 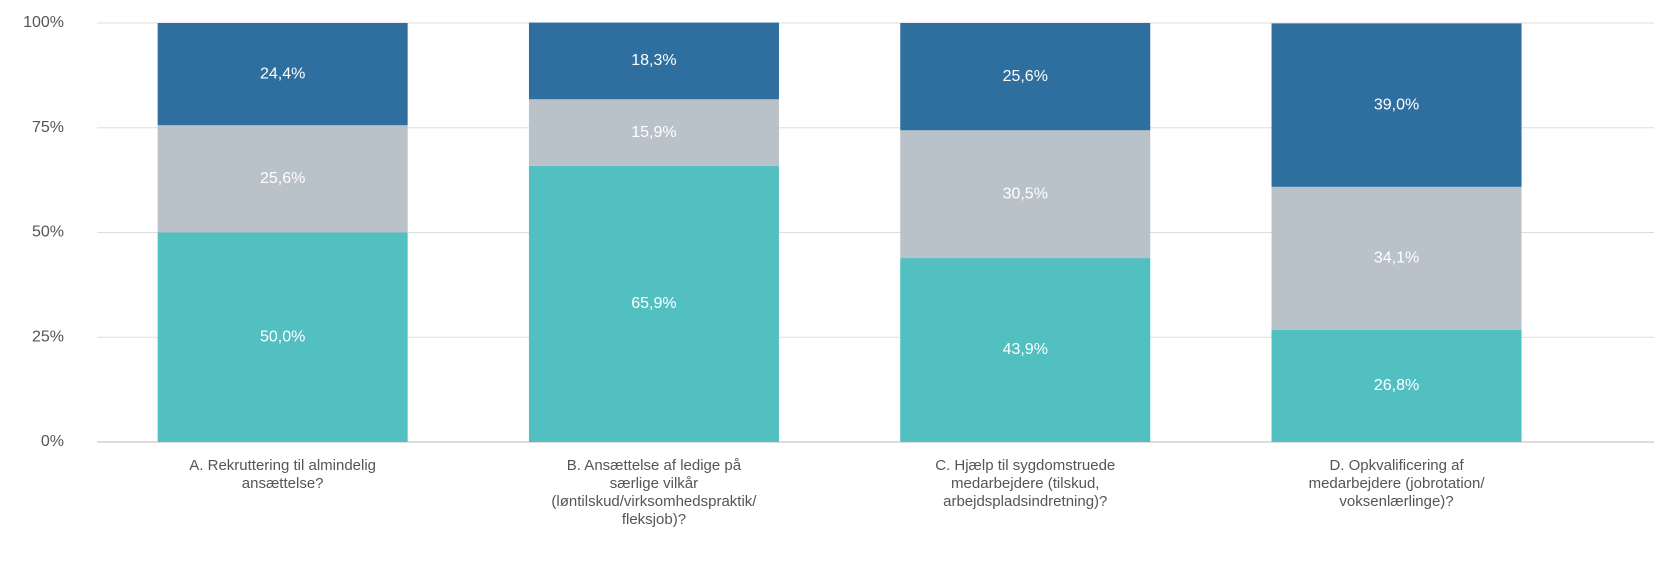 What do you see at coordinates (1025, 501) in the screenshot?
I see `x-tick-label: arbejdspladsindretning)?` at bounding box center [1025, 501].